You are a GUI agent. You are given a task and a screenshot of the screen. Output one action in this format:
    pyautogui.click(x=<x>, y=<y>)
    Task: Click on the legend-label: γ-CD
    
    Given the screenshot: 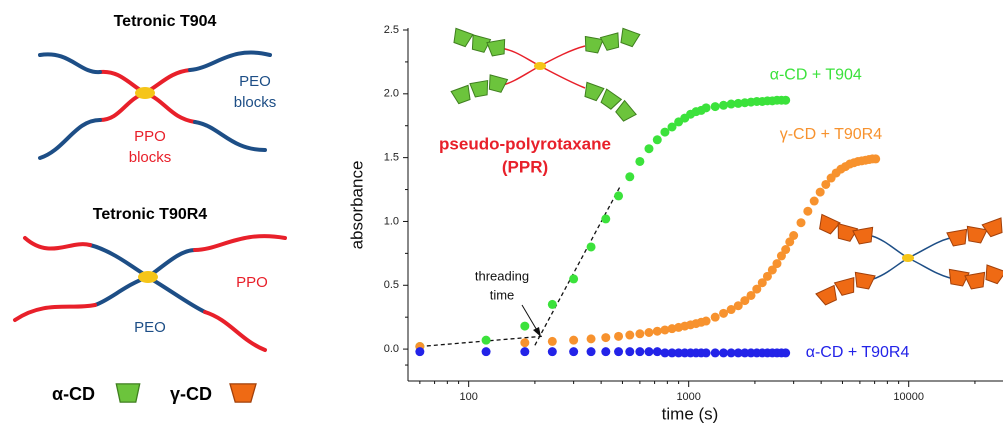 What is the action you would take?
    pyautogui.click(x=191, y=394)
    